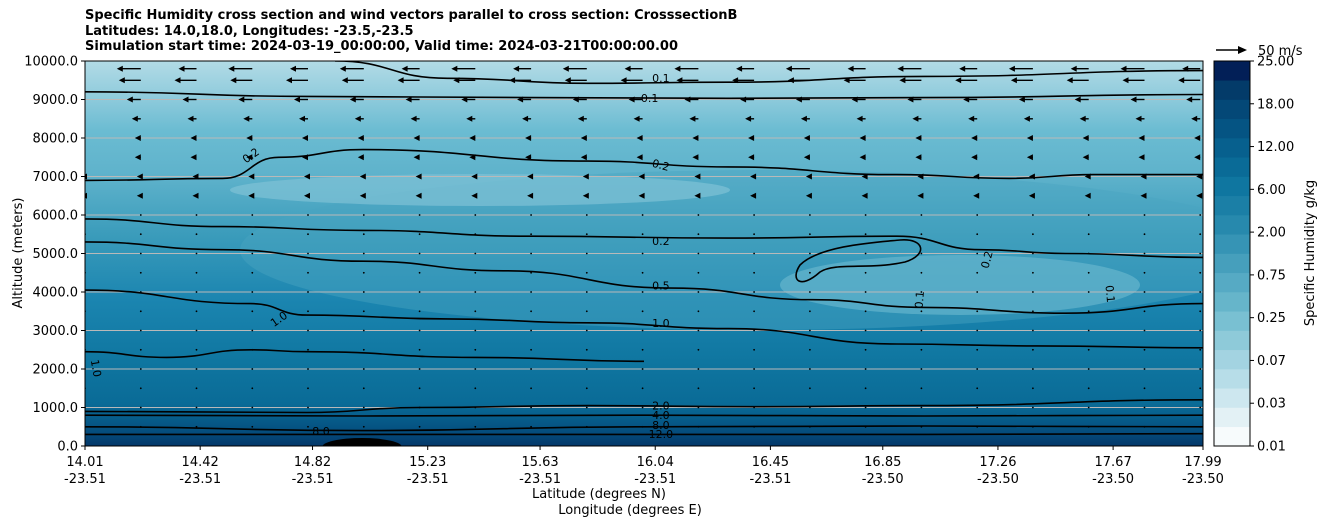 The width and height of the screenshot is (1326, 526). I want to click on contour-label-group: 0.2, so click(661, 165).